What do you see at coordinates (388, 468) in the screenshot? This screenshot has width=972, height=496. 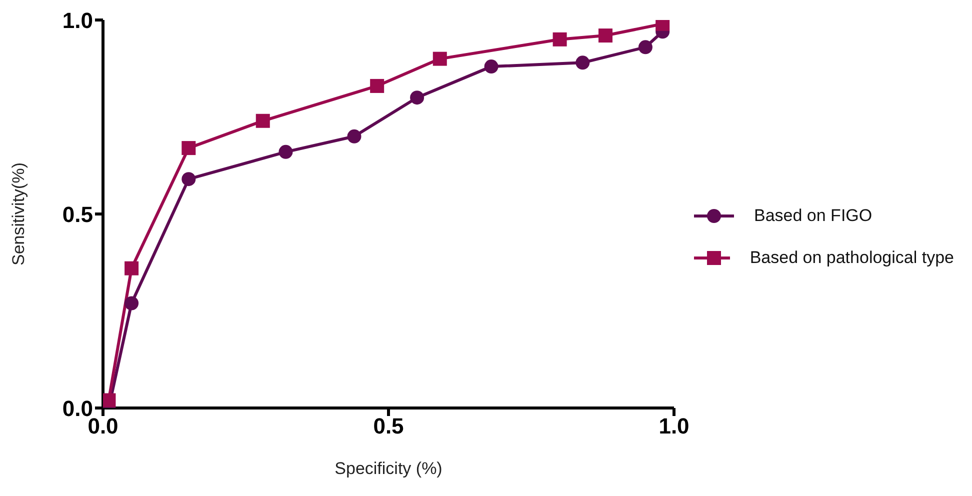 I see `x-axis-title: Specificity (%)` at bounding box center [388, 468].